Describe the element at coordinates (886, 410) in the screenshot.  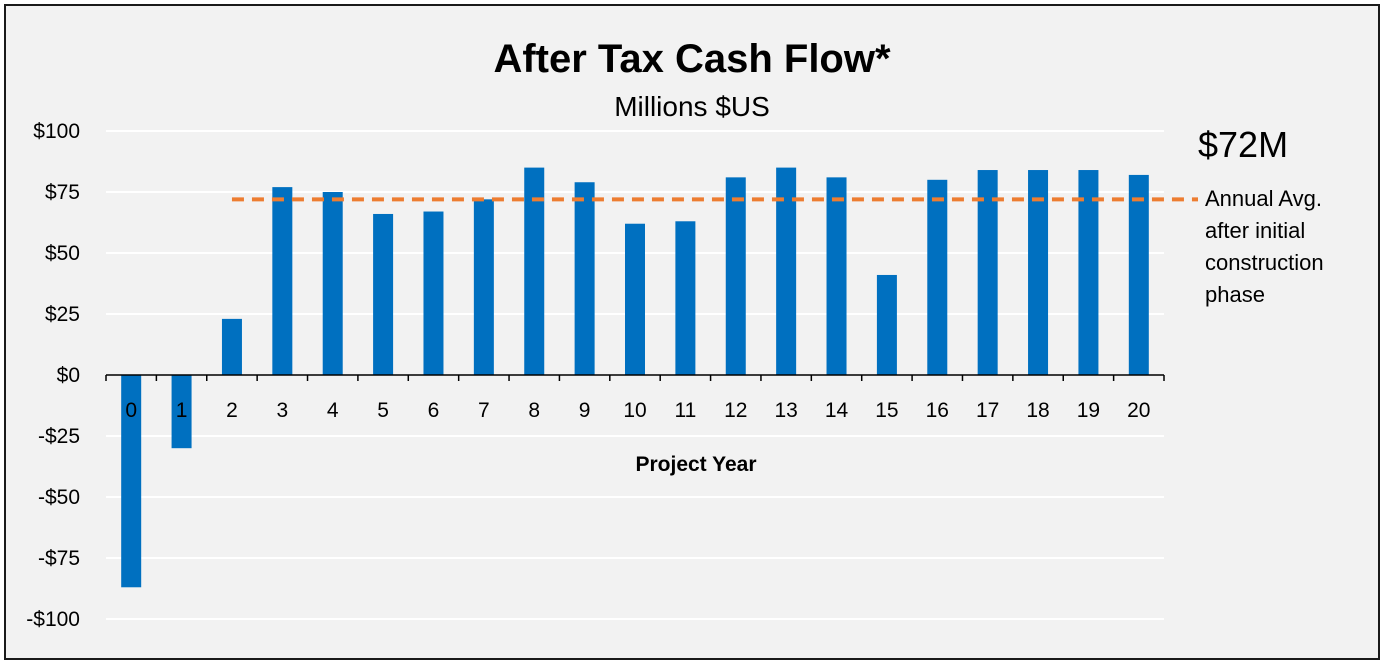
I see `x-tick-label: 15` at that location.